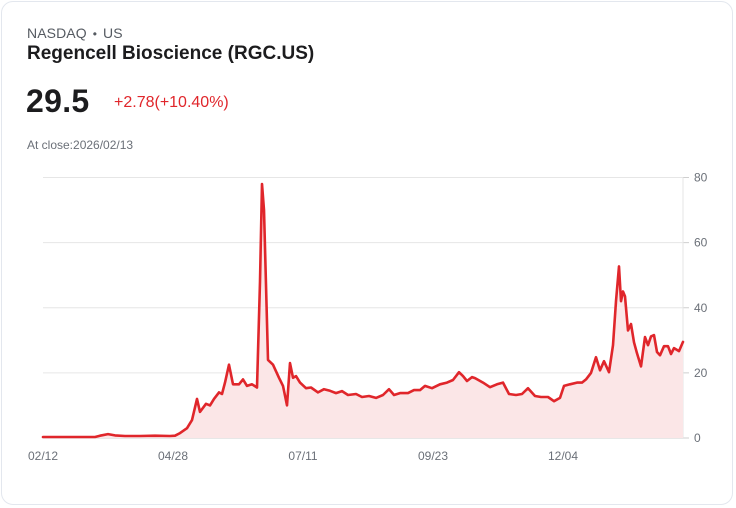 The image size is (736, 508). I want to click on exchange-line: NASDAQ • US, so click(75, 33).